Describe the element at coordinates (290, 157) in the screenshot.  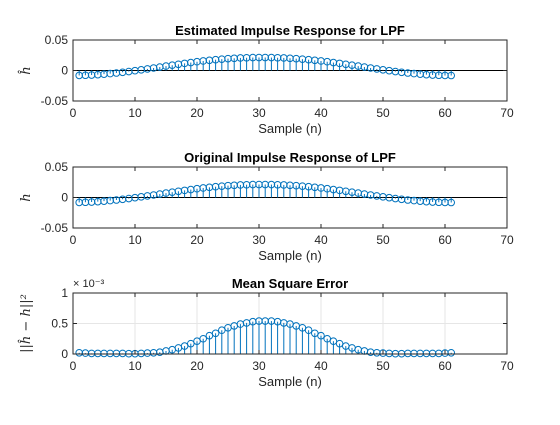
I see `axes-title: Original Impulse Response of LPF` at that location.